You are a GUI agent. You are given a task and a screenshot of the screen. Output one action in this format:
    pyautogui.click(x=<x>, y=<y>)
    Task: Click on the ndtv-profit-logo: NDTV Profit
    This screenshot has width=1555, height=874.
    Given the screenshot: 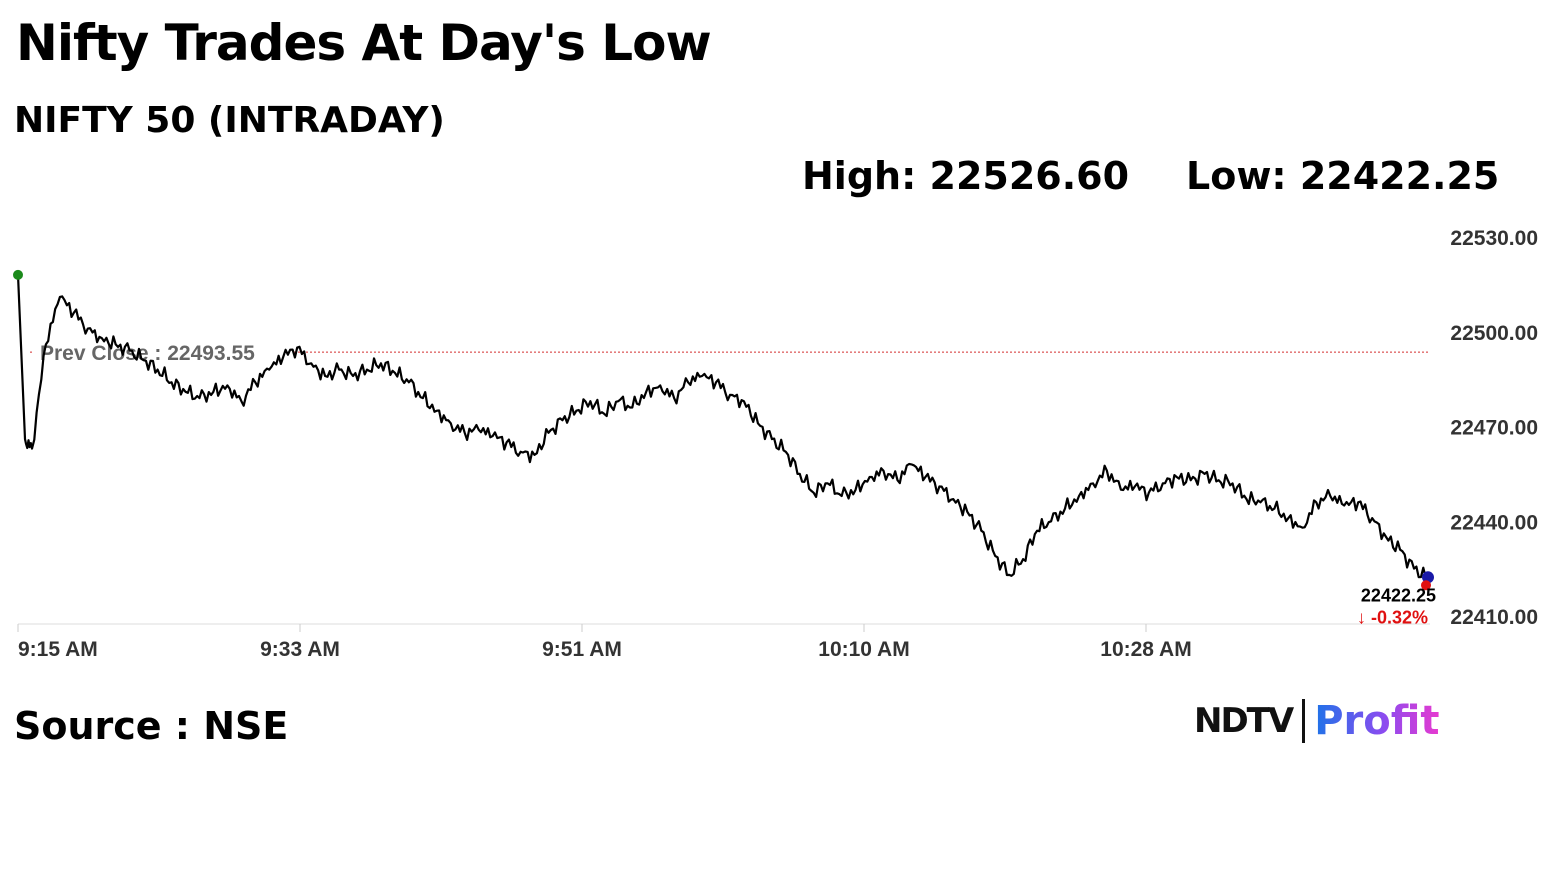 What is the action you would take?
    pyautogui.click(x=1316, y=721)
    